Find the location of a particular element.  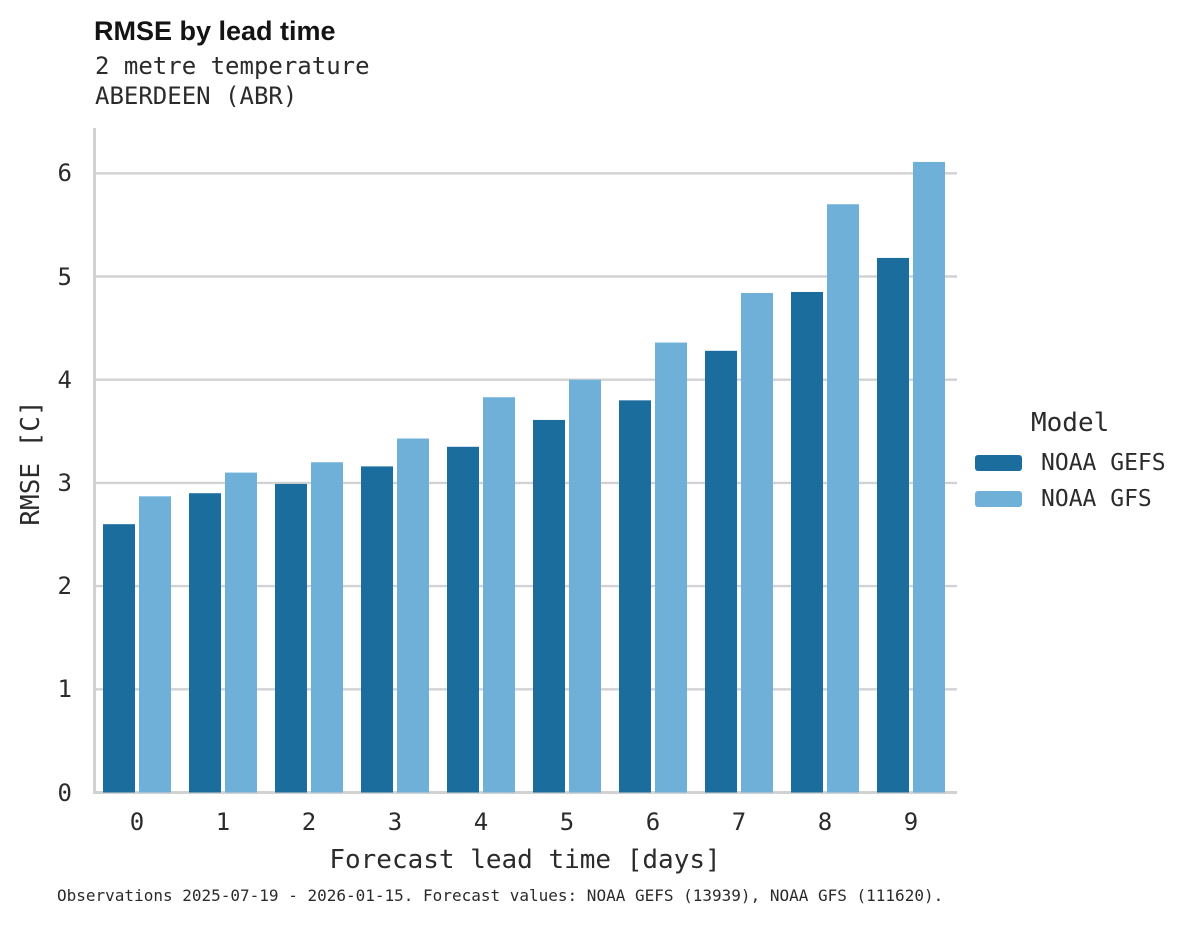

y-tick-label-3: 3 is located at coordinates (64, 482).